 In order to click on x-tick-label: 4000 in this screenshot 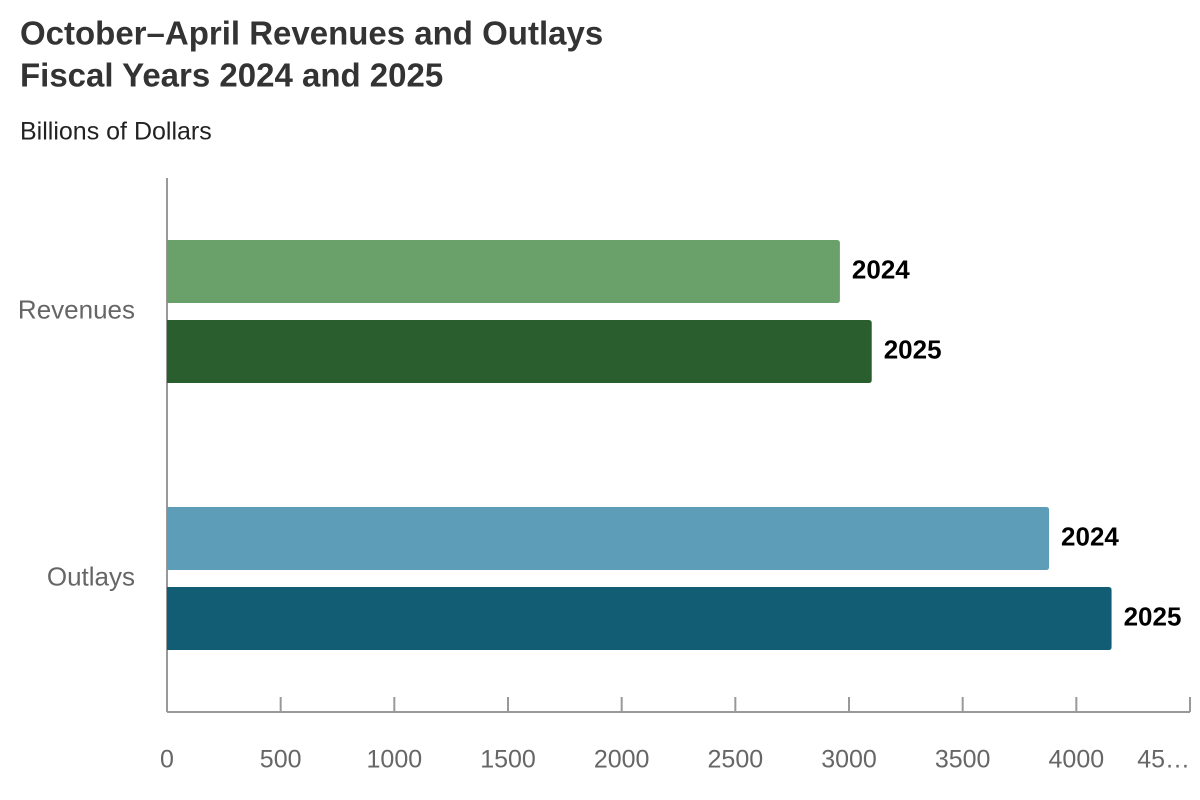, I will do `click(1077, 760)`.